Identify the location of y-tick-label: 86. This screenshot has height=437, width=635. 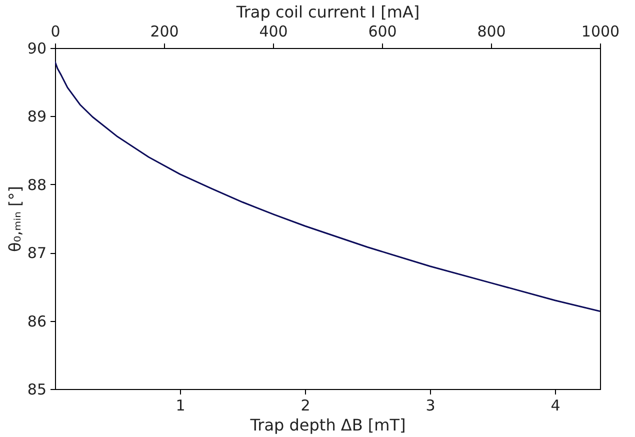
(36, 321).